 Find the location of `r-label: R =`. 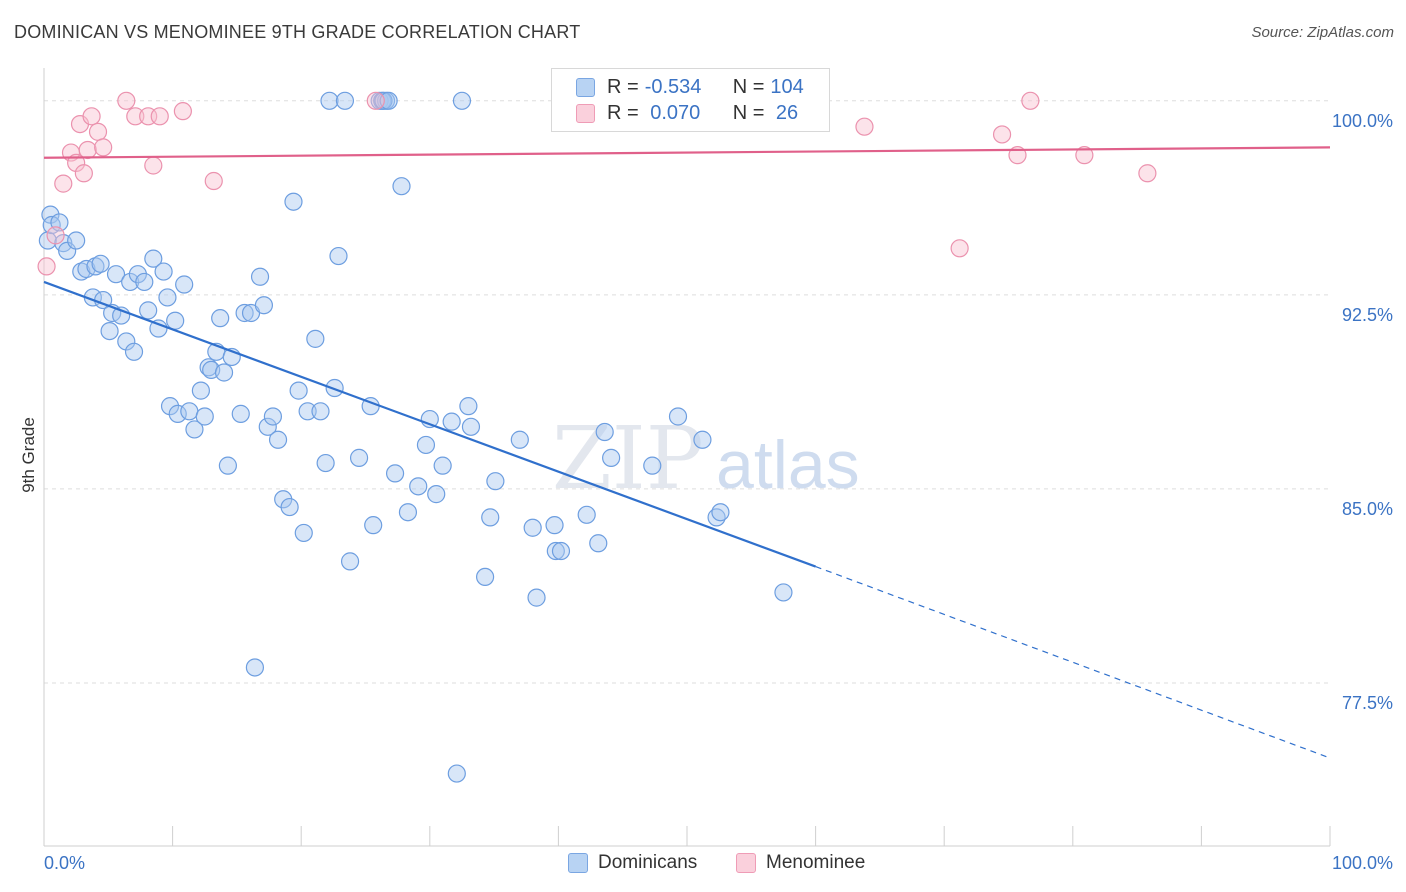

r-label: R = is located at coordinates (623, 112).